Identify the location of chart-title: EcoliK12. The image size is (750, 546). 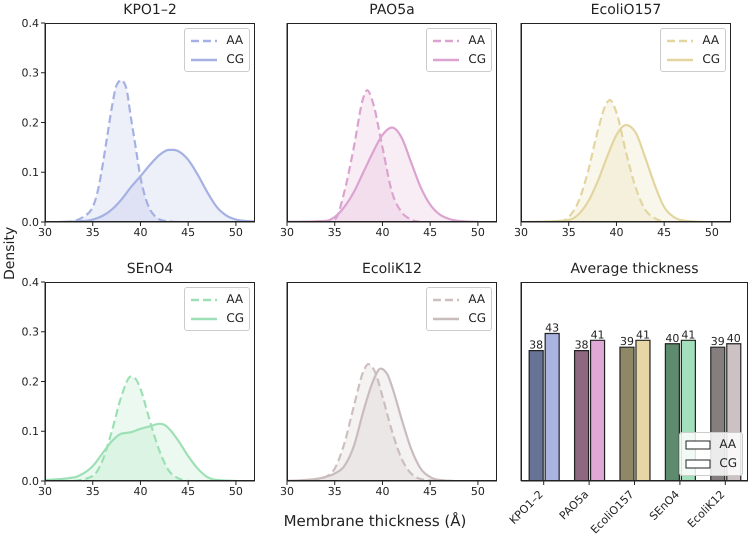
(392, 269).